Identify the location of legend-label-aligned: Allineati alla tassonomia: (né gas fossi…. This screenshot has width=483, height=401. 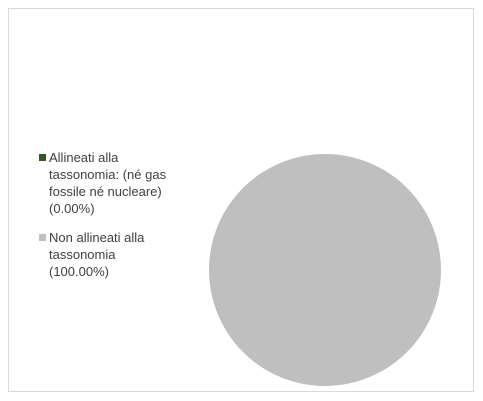
(108, 183).